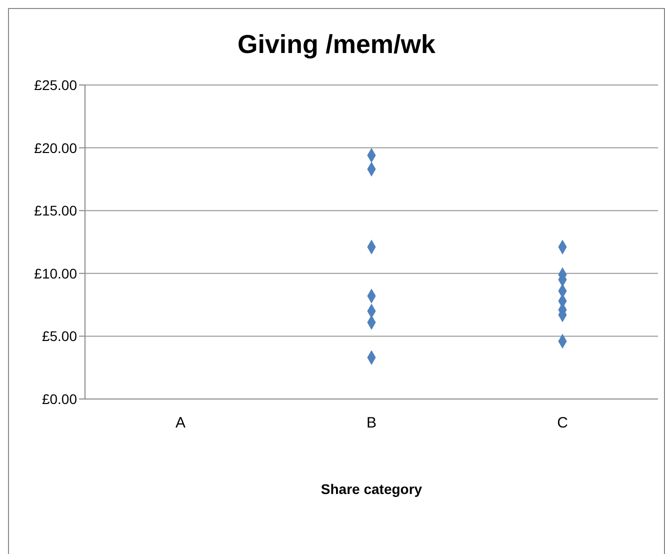 The width and height of the screenshot is (665, 554). Describe the element at coordinates (372, 489) in the screenshot. I see `x-axis-title: Share category` at that location.